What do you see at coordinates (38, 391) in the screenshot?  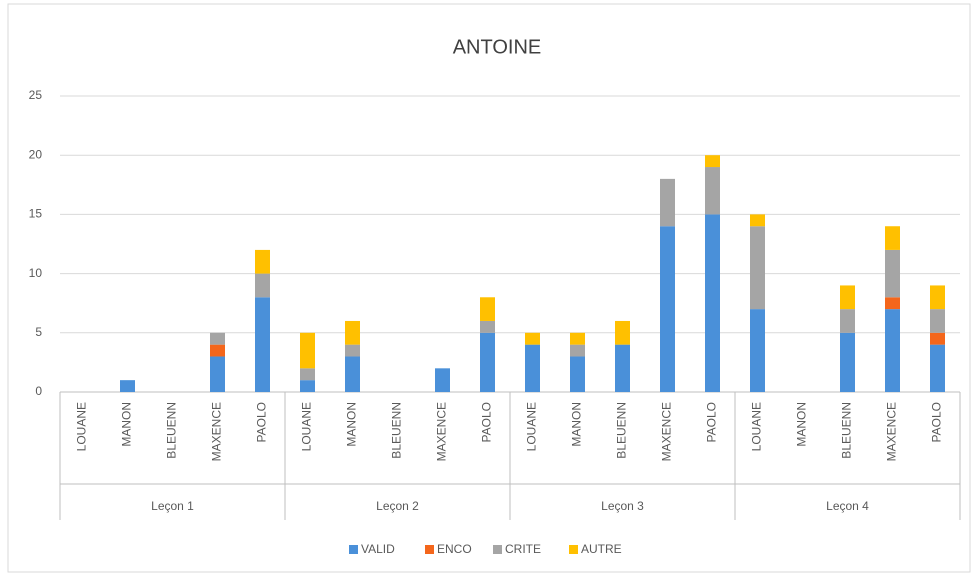 I see `y-tick-label: 0` at bounding box center [38, 391].